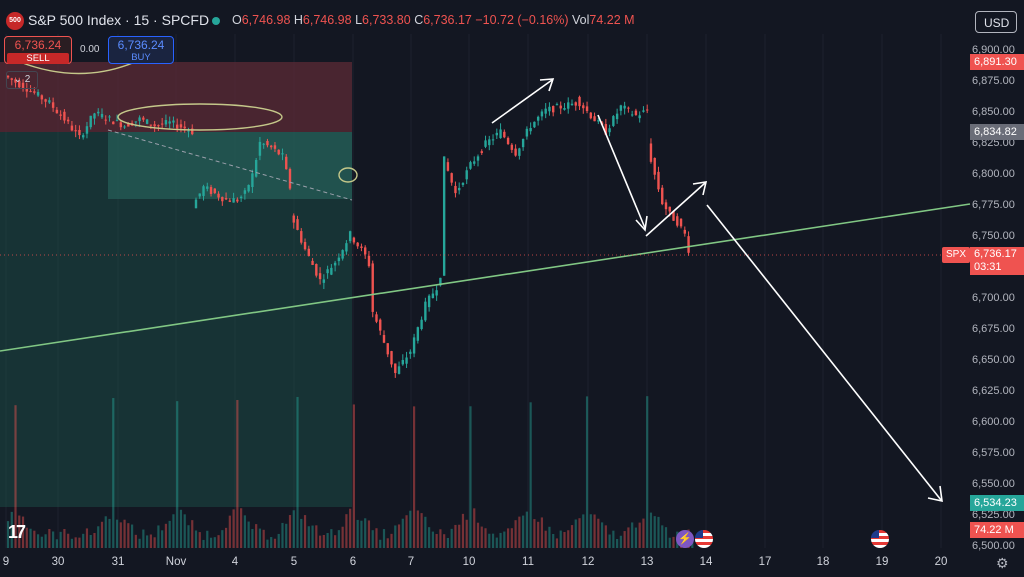  I want to click on indicator-toggle: ⌄ 2, so click(22, 80).